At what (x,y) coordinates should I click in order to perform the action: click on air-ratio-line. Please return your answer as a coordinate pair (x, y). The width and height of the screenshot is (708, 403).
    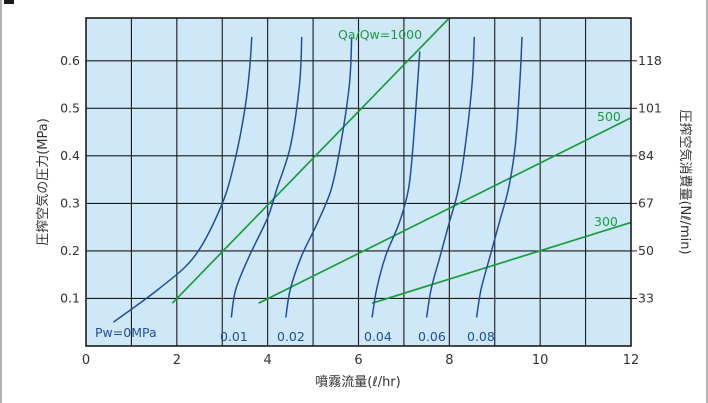
    Looking at the image, I should click on (501, 263).